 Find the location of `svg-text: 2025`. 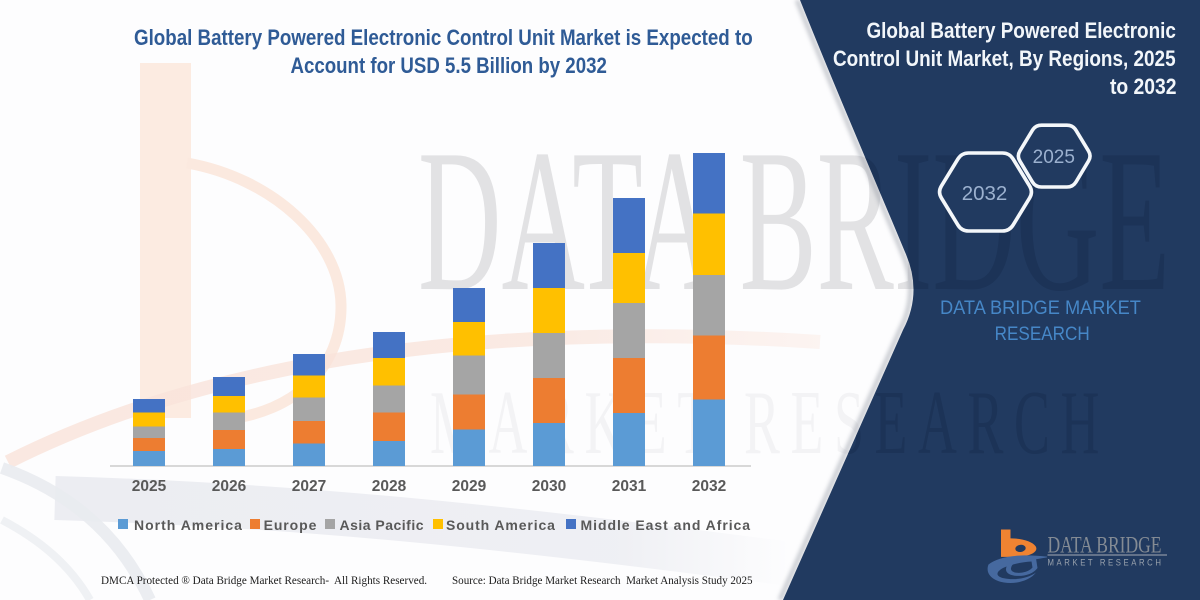

svg-text: 2025 is located at coordinates (1054, 157).